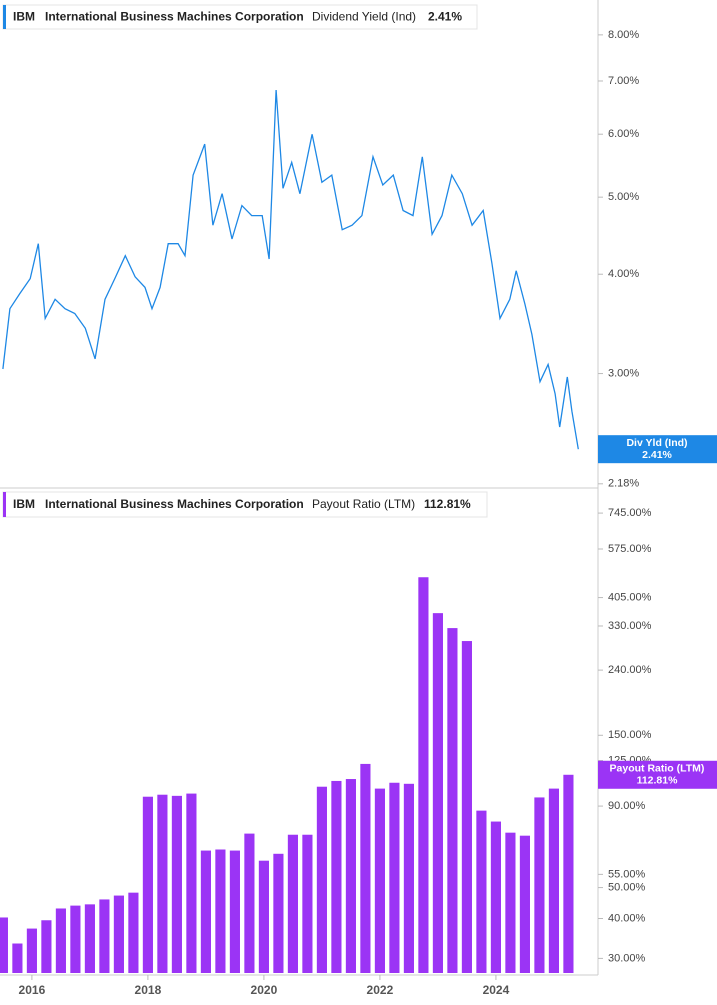  Describe the element at coordinates (630, 513) in the screenshot. I see `y-tick-label: 745.00%` at that location.